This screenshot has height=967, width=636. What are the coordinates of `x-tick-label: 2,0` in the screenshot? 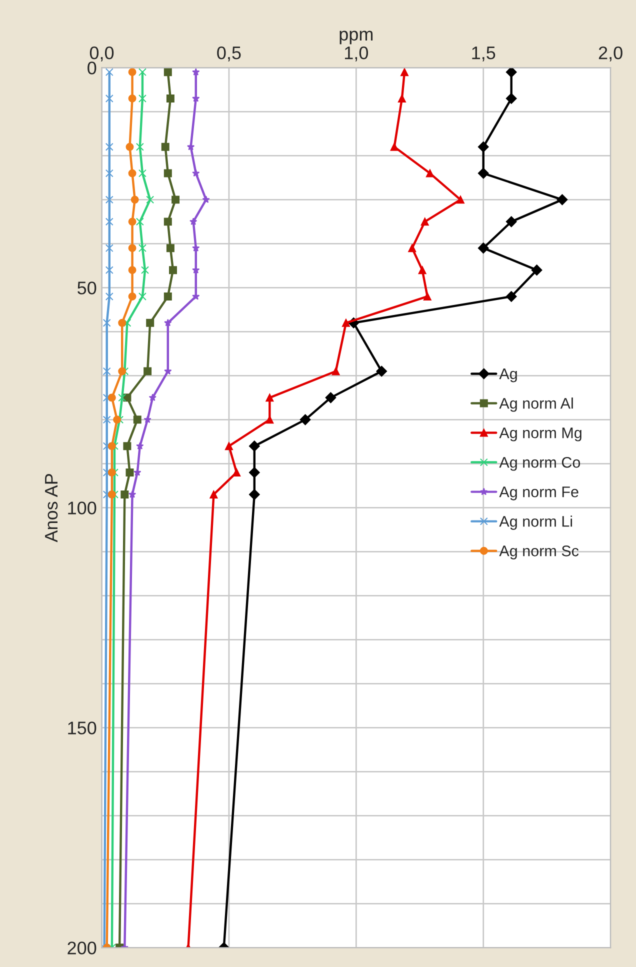 It's located at (610, 54).